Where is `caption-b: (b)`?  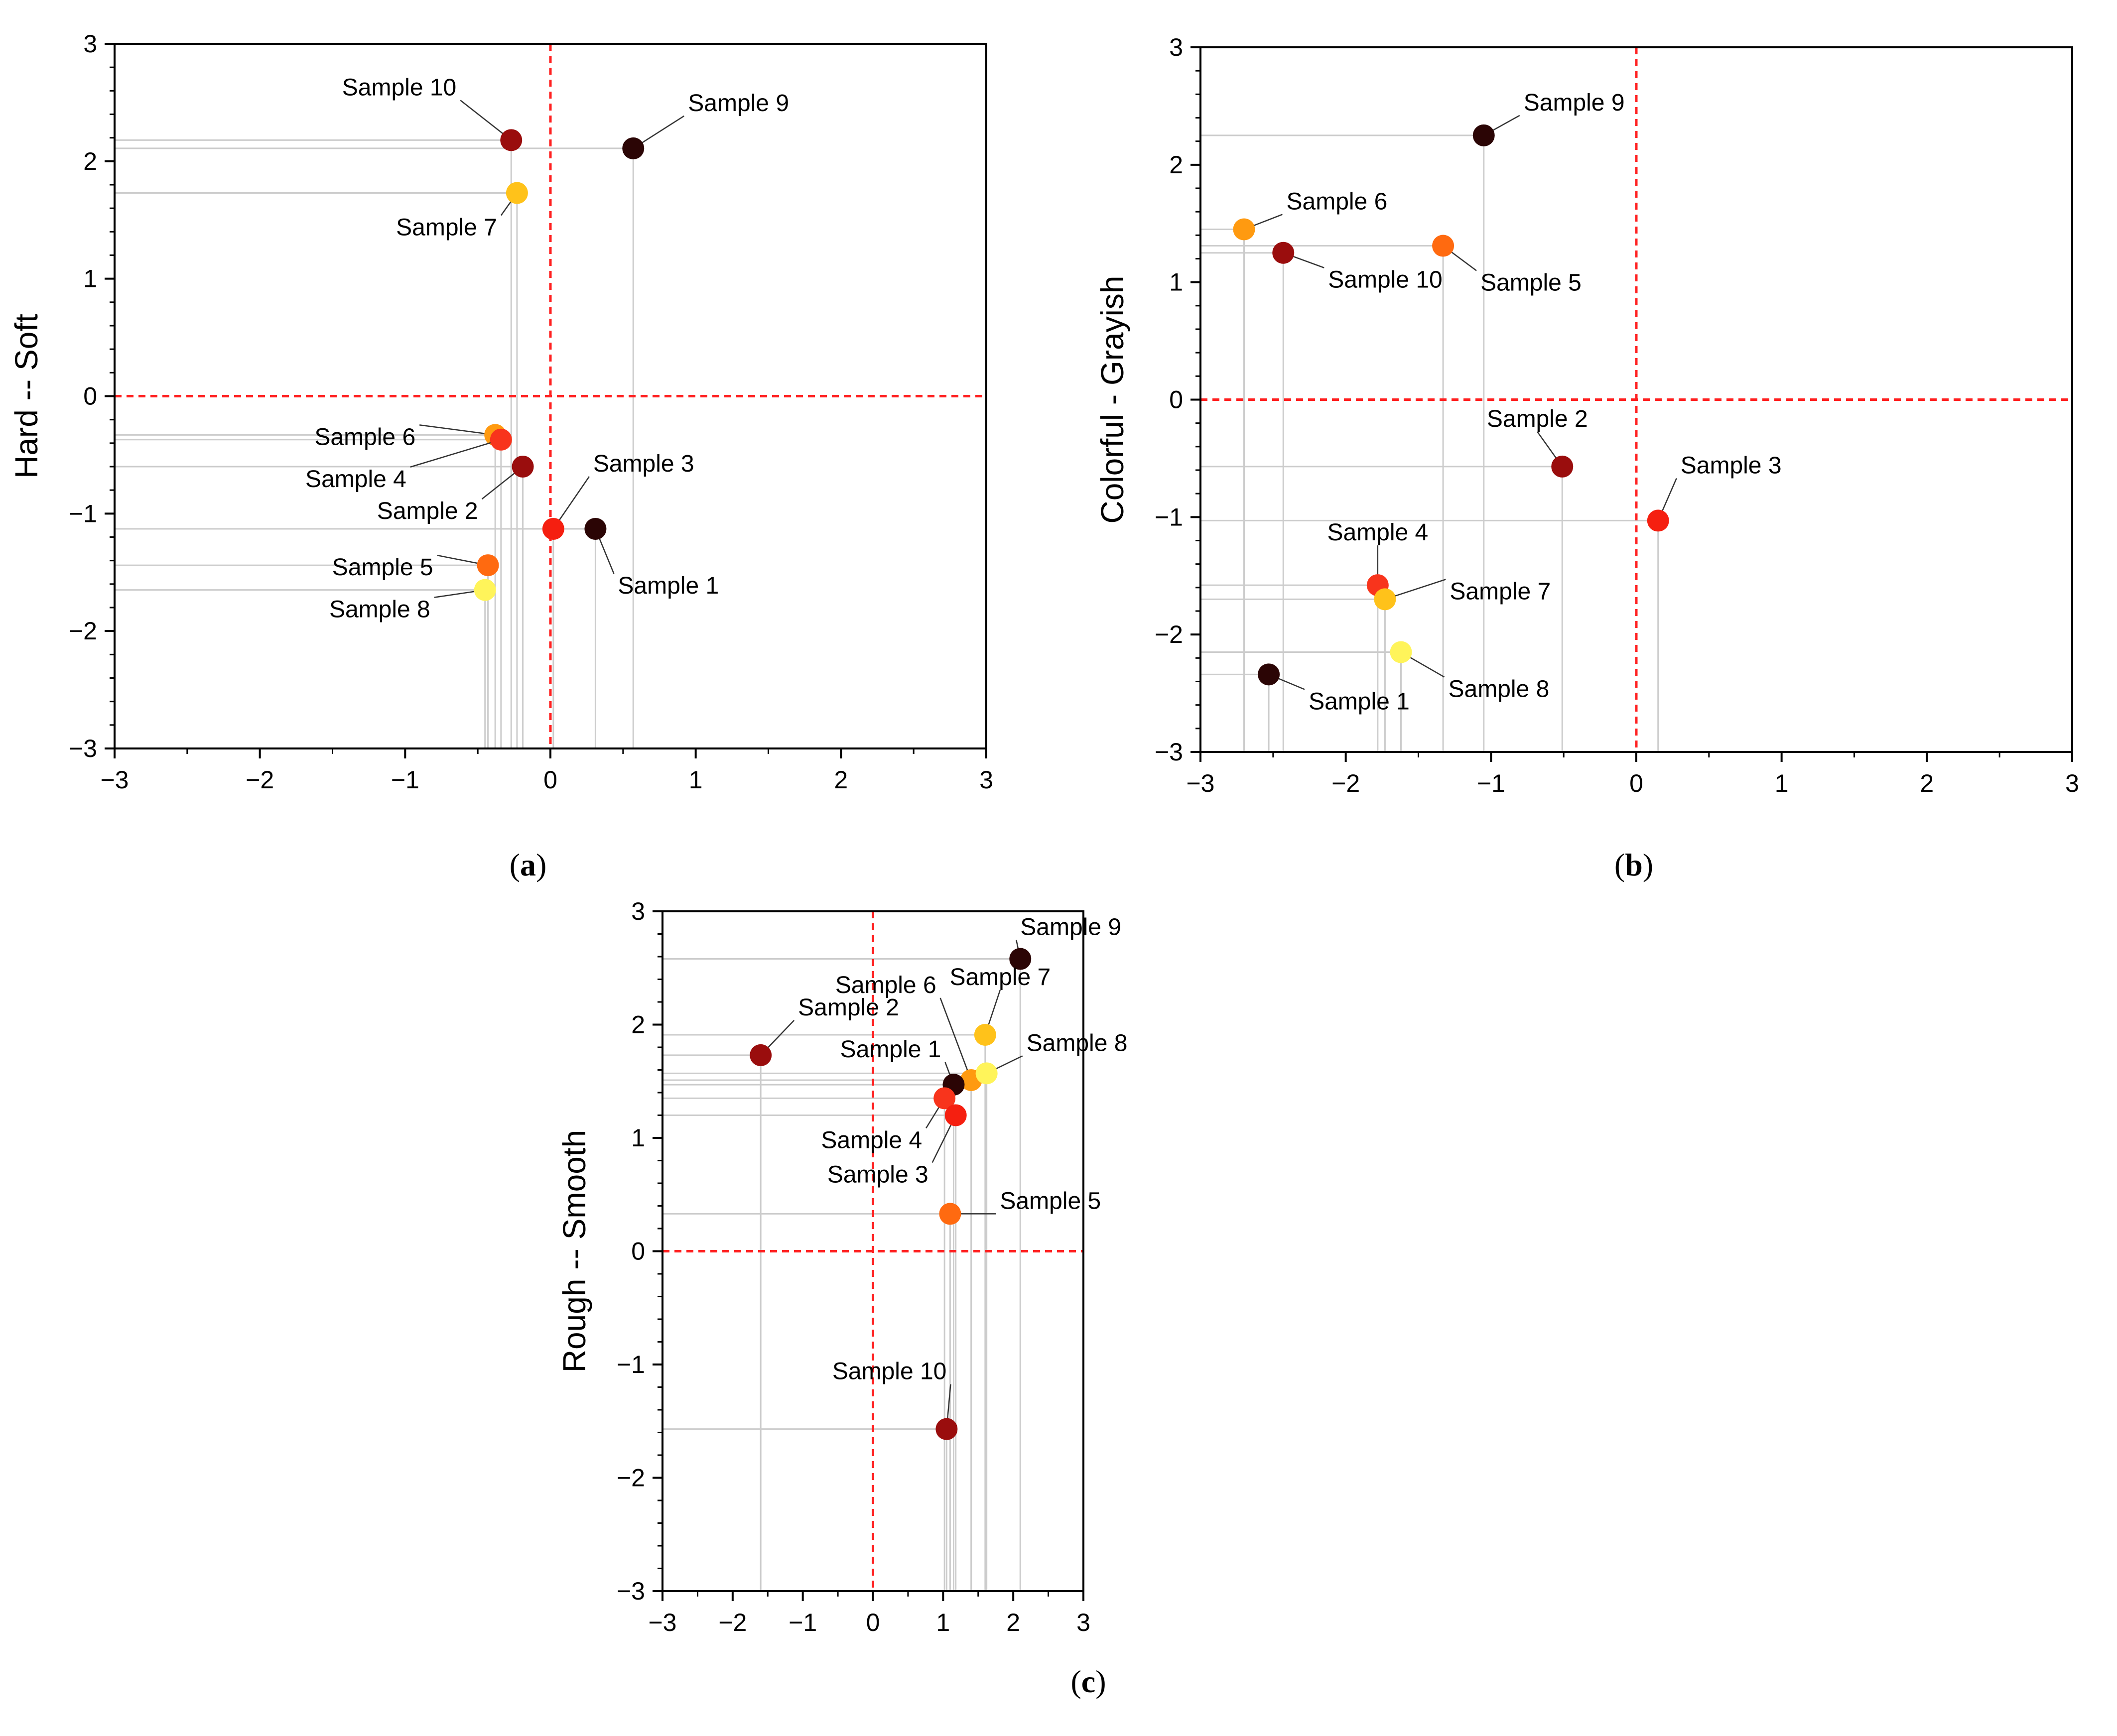
caption-b: (b) is located at coordinates (1634, 864).